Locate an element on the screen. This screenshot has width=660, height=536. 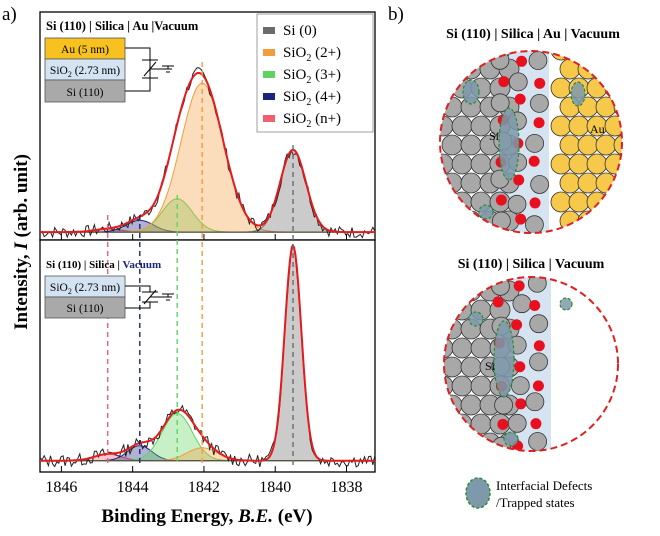
defect-legend-line2: /Trapped states is located at coordinates (535, 502).